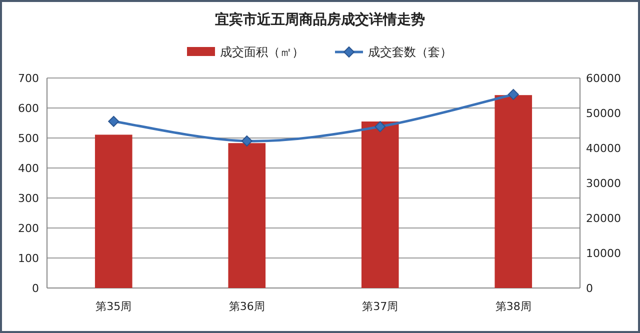 The width and height of the screenshot is (640, 333). I want to click on y2-tick-label: 50000, so click(603, 113).